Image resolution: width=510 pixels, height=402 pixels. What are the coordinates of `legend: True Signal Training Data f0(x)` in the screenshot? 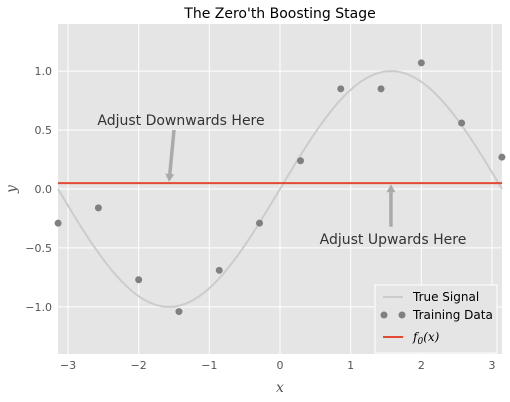 It's located at (436, 319).